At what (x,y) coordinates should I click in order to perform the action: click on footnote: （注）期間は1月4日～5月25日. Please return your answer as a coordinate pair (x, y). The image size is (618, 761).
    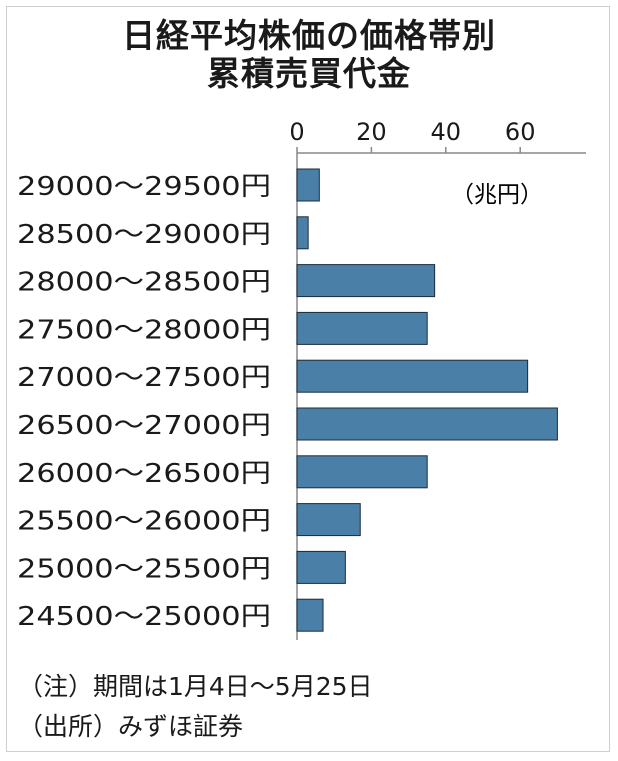
    Looking at the image, I should click on (195, 686).